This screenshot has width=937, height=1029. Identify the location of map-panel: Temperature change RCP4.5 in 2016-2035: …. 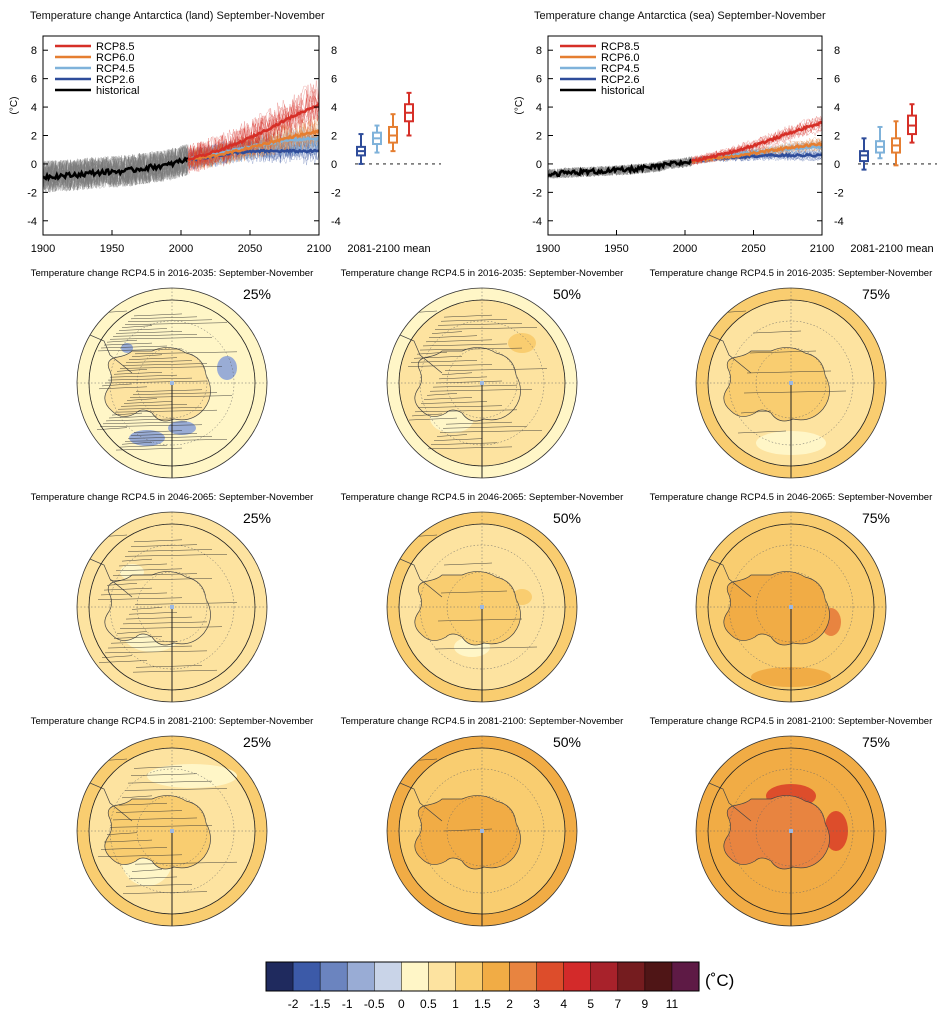
(172, 373).